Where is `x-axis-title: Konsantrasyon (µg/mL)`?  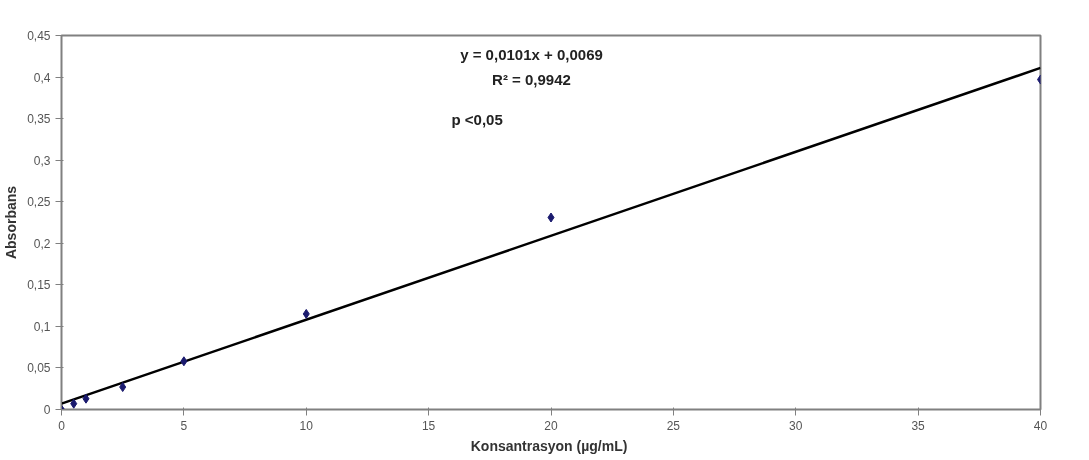
x-axis-title: Konsantrasyon (µg/mL) is located at coordinates (549, 445).